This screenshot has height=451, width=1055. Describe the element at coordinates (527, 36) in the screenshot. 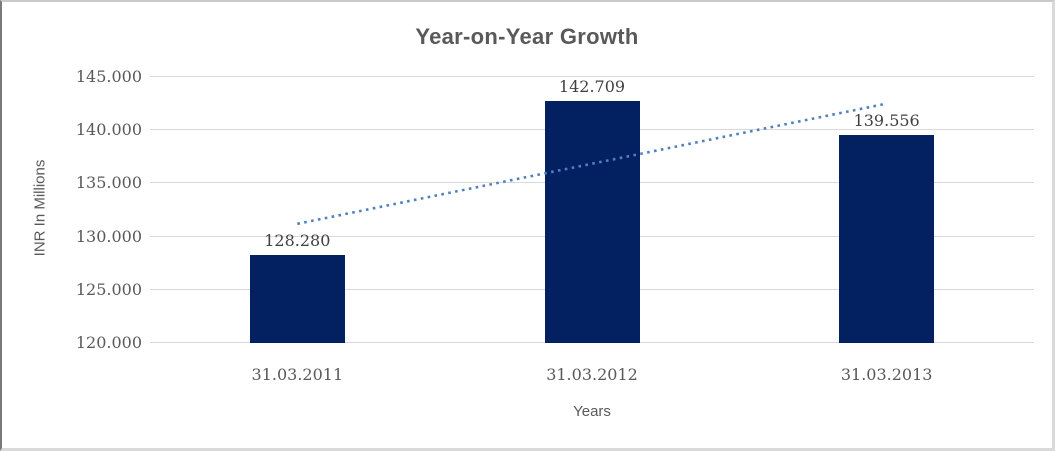

I see `chart-title: Year-on-Year Growth` at that location.